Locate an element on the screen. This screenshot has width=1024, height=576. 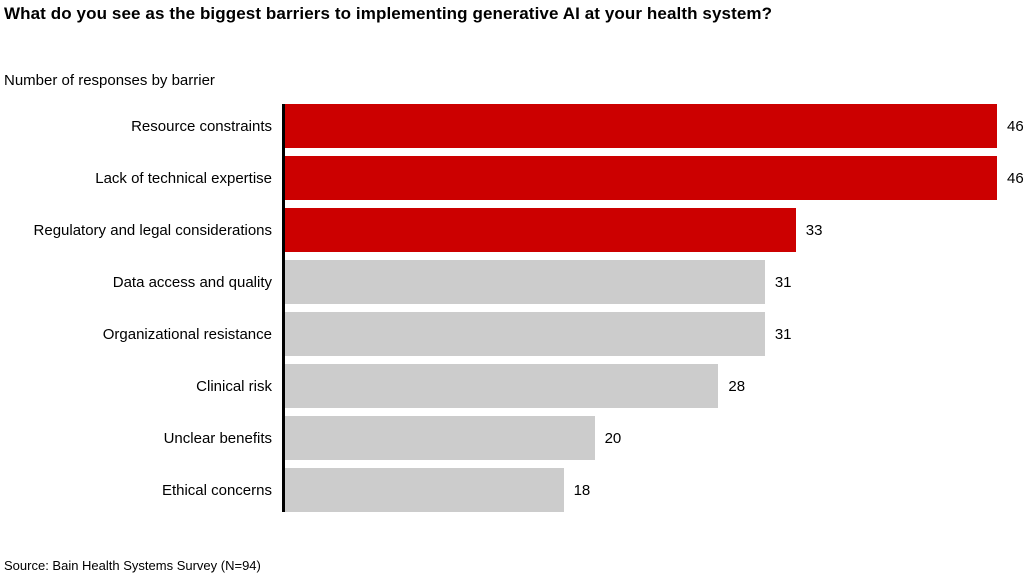
bar-row: Lack of technical expertise 46 is located at coordinates (512, 178).